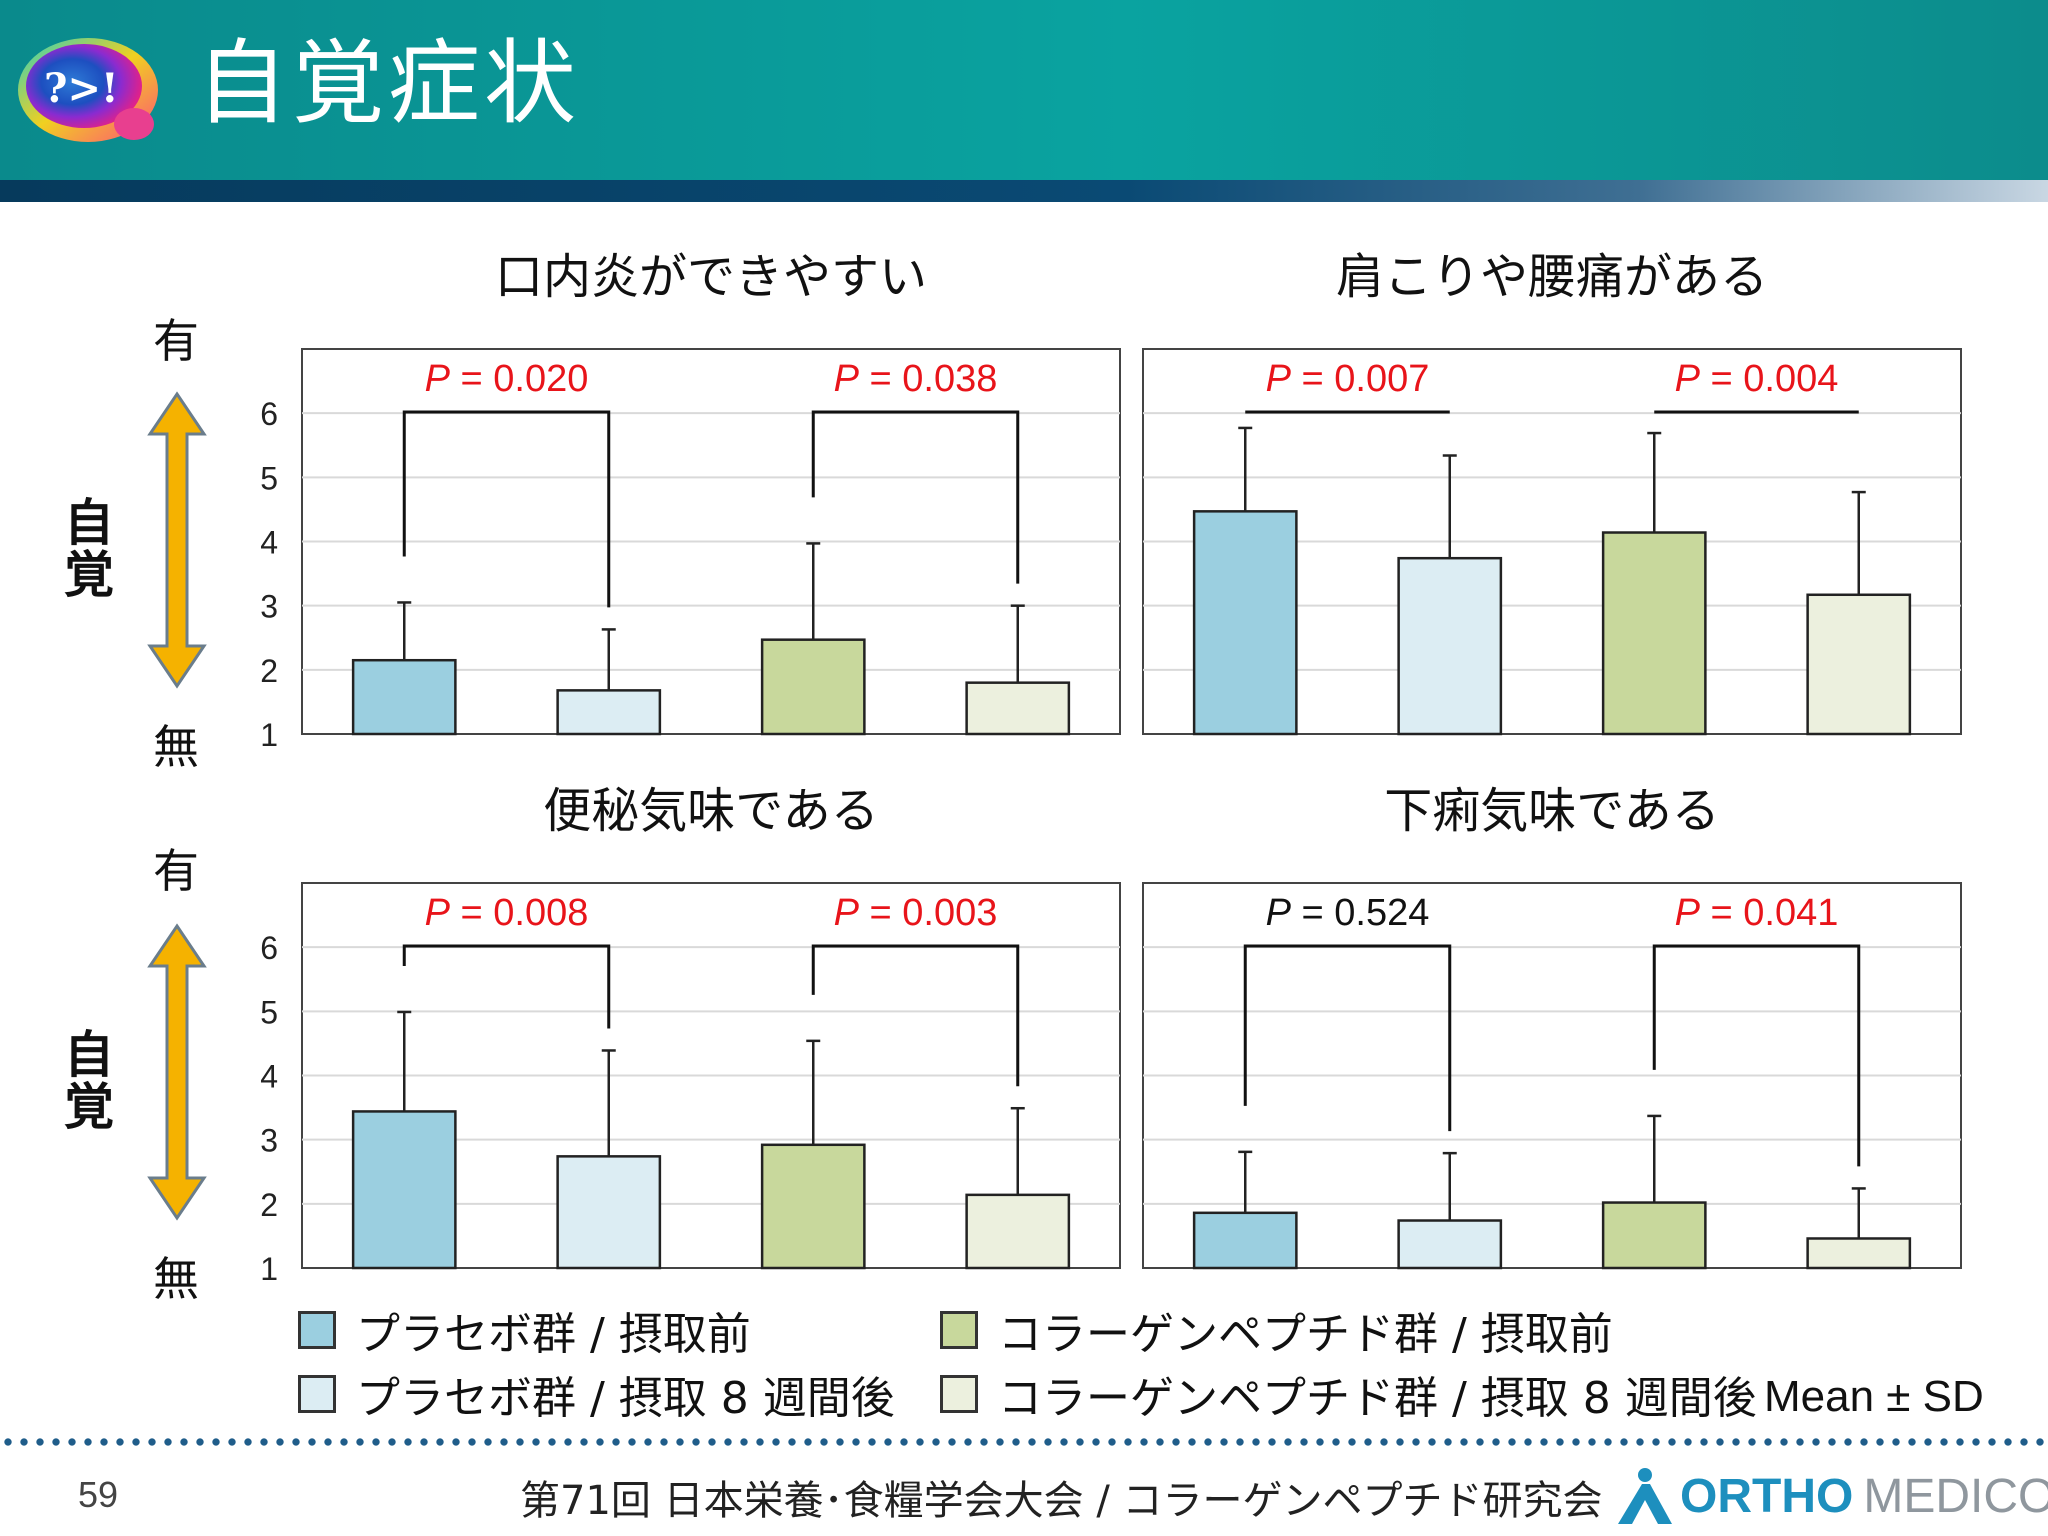  I want to click on page-number: 59, so click(98, 1494).